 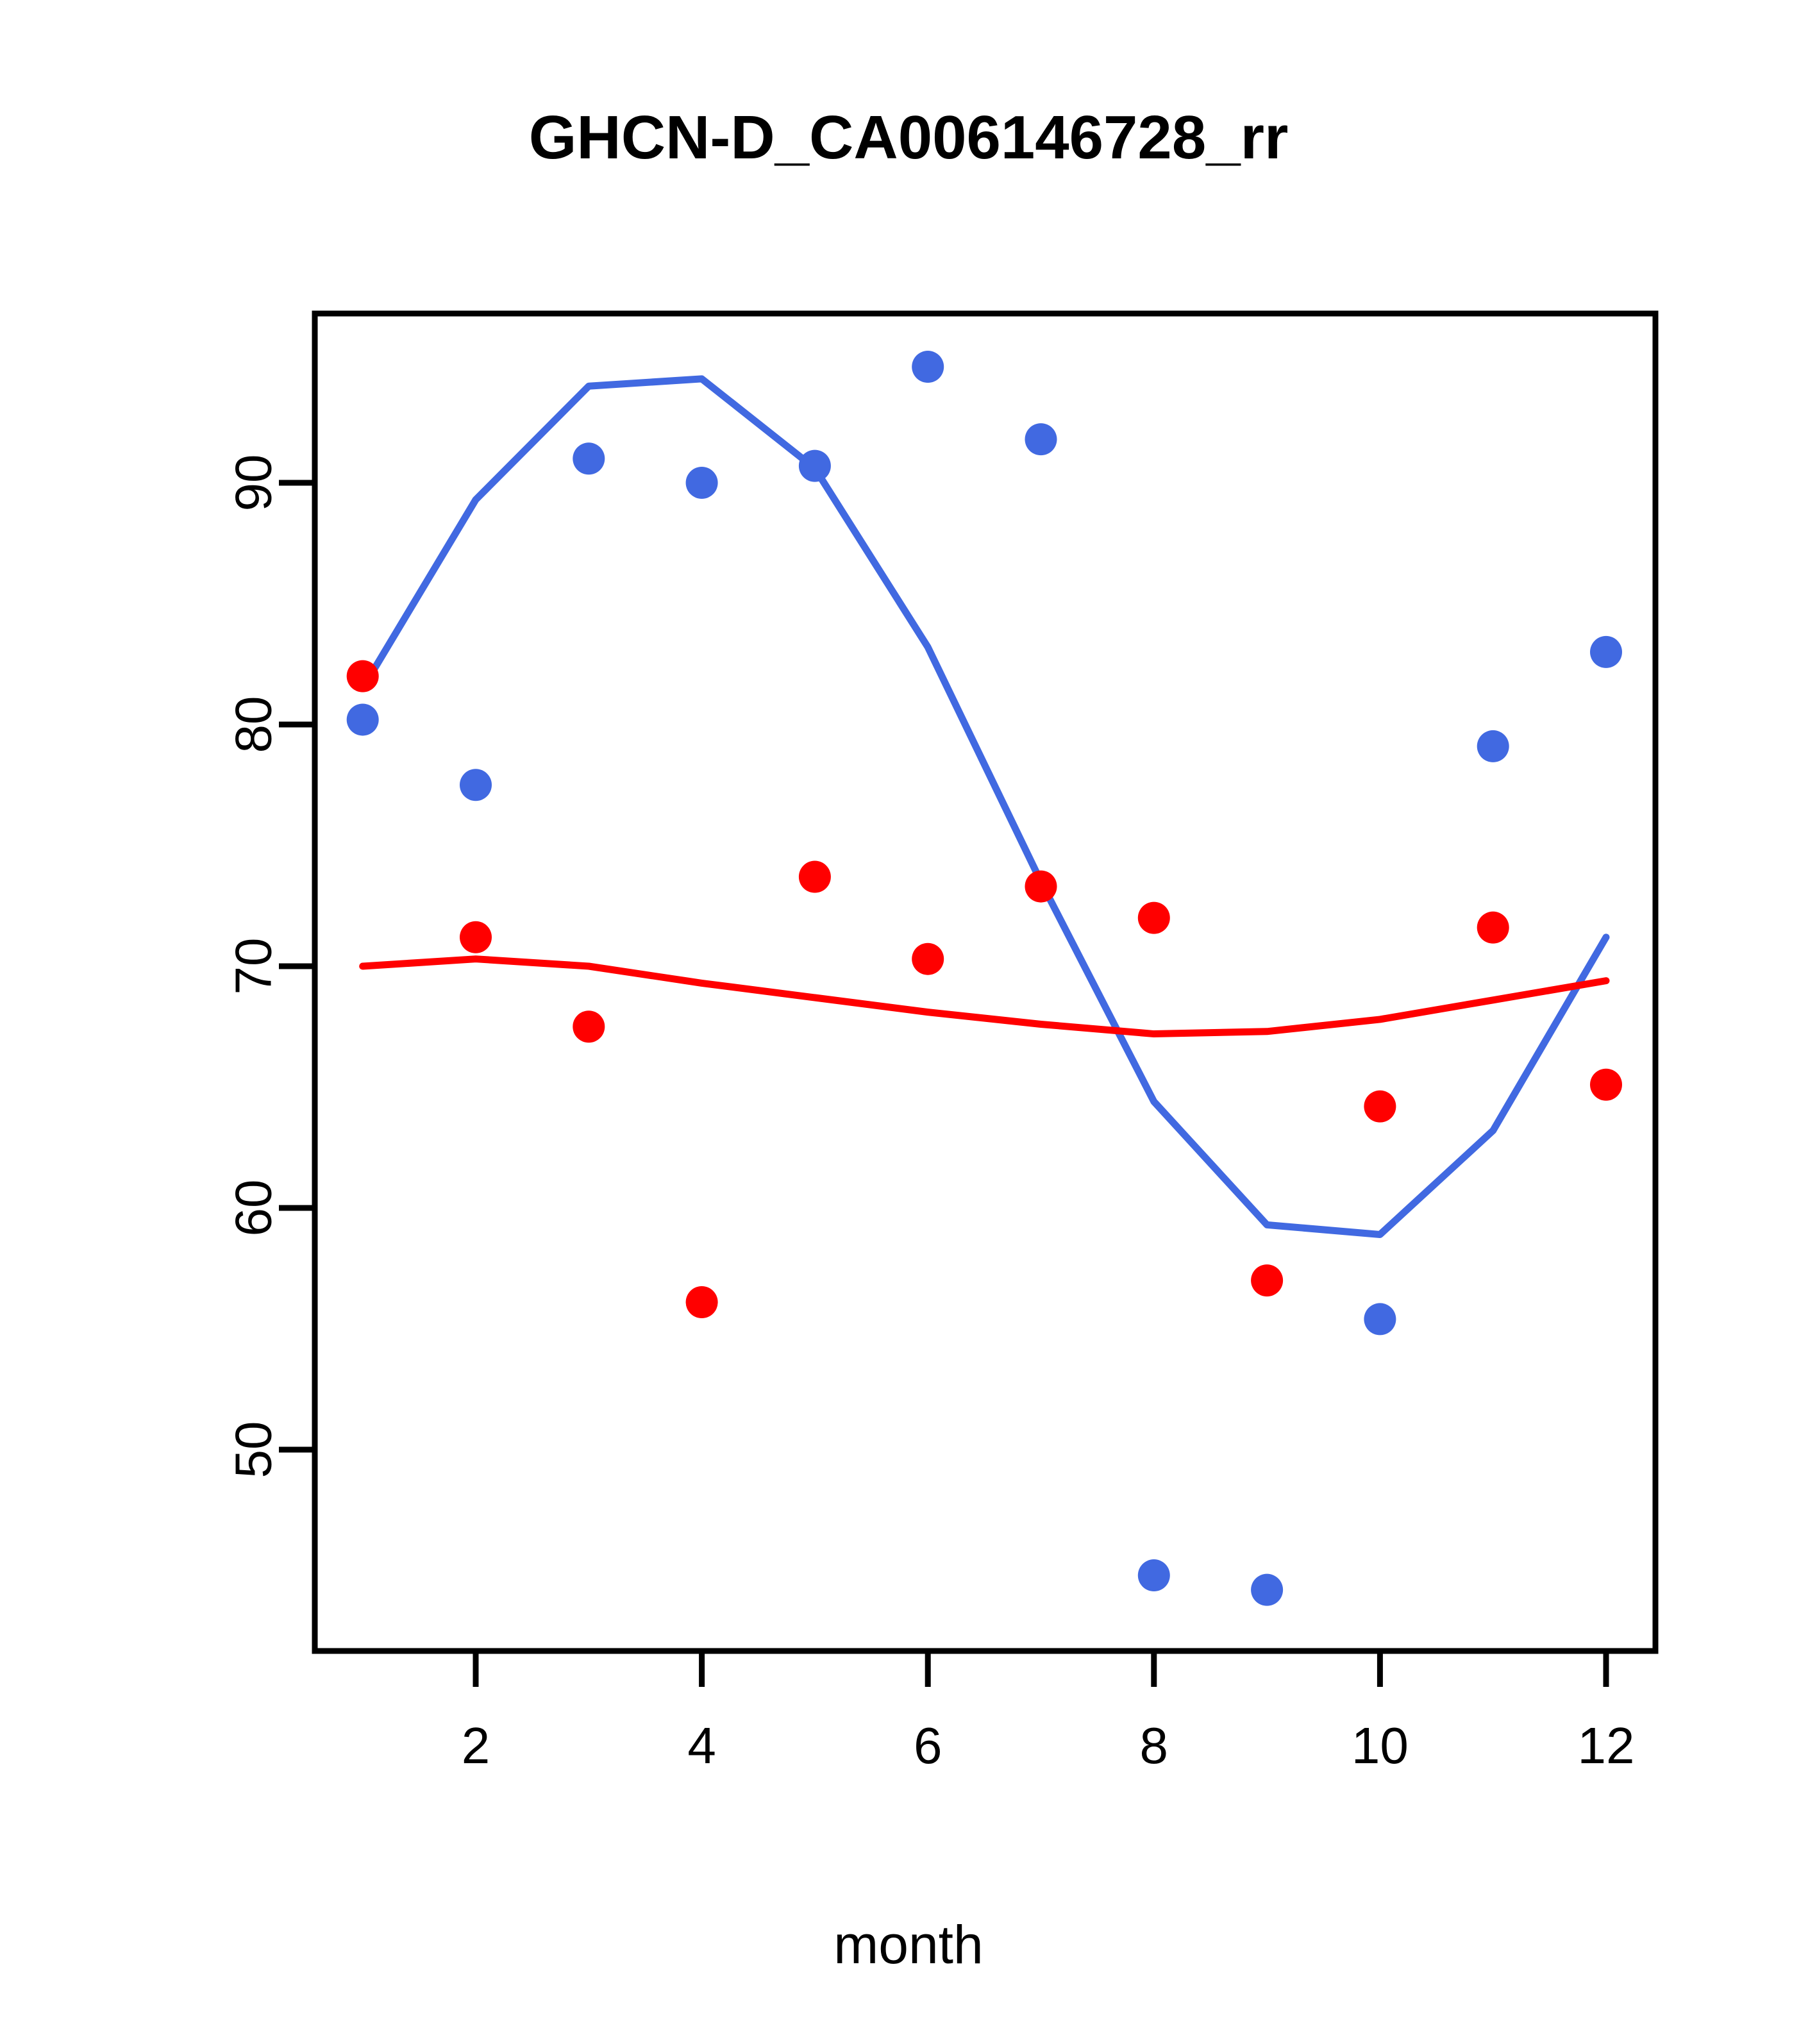 I want to click on y-axis-tick-label: 90, so click(x=254, y=483).